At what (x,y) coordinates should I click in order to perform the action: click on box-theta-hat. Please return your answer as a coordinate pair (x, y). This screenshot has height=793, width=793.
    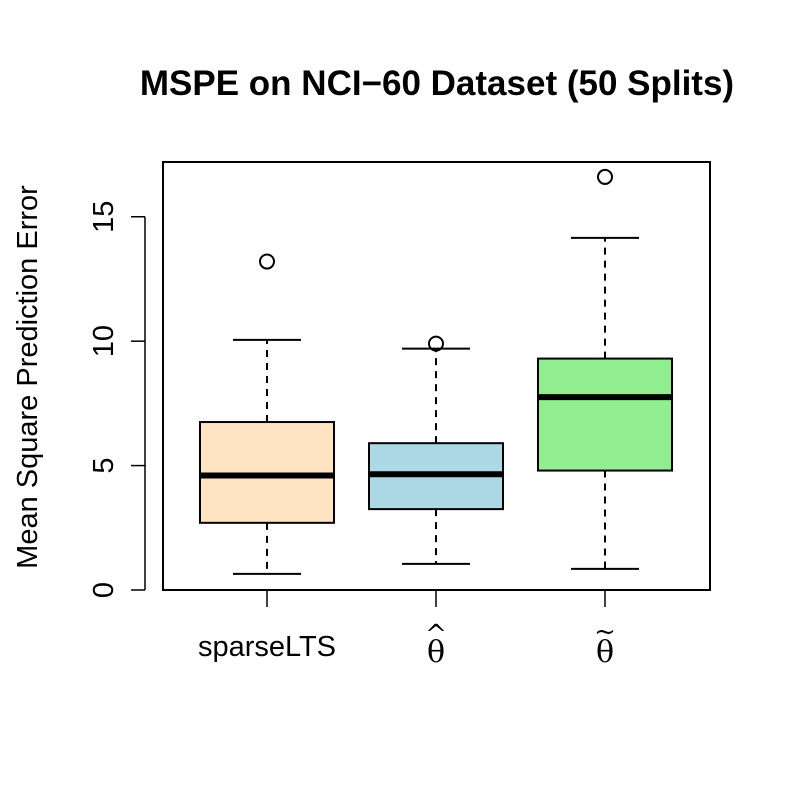
    Looking at the image, I should click on (436, 450).